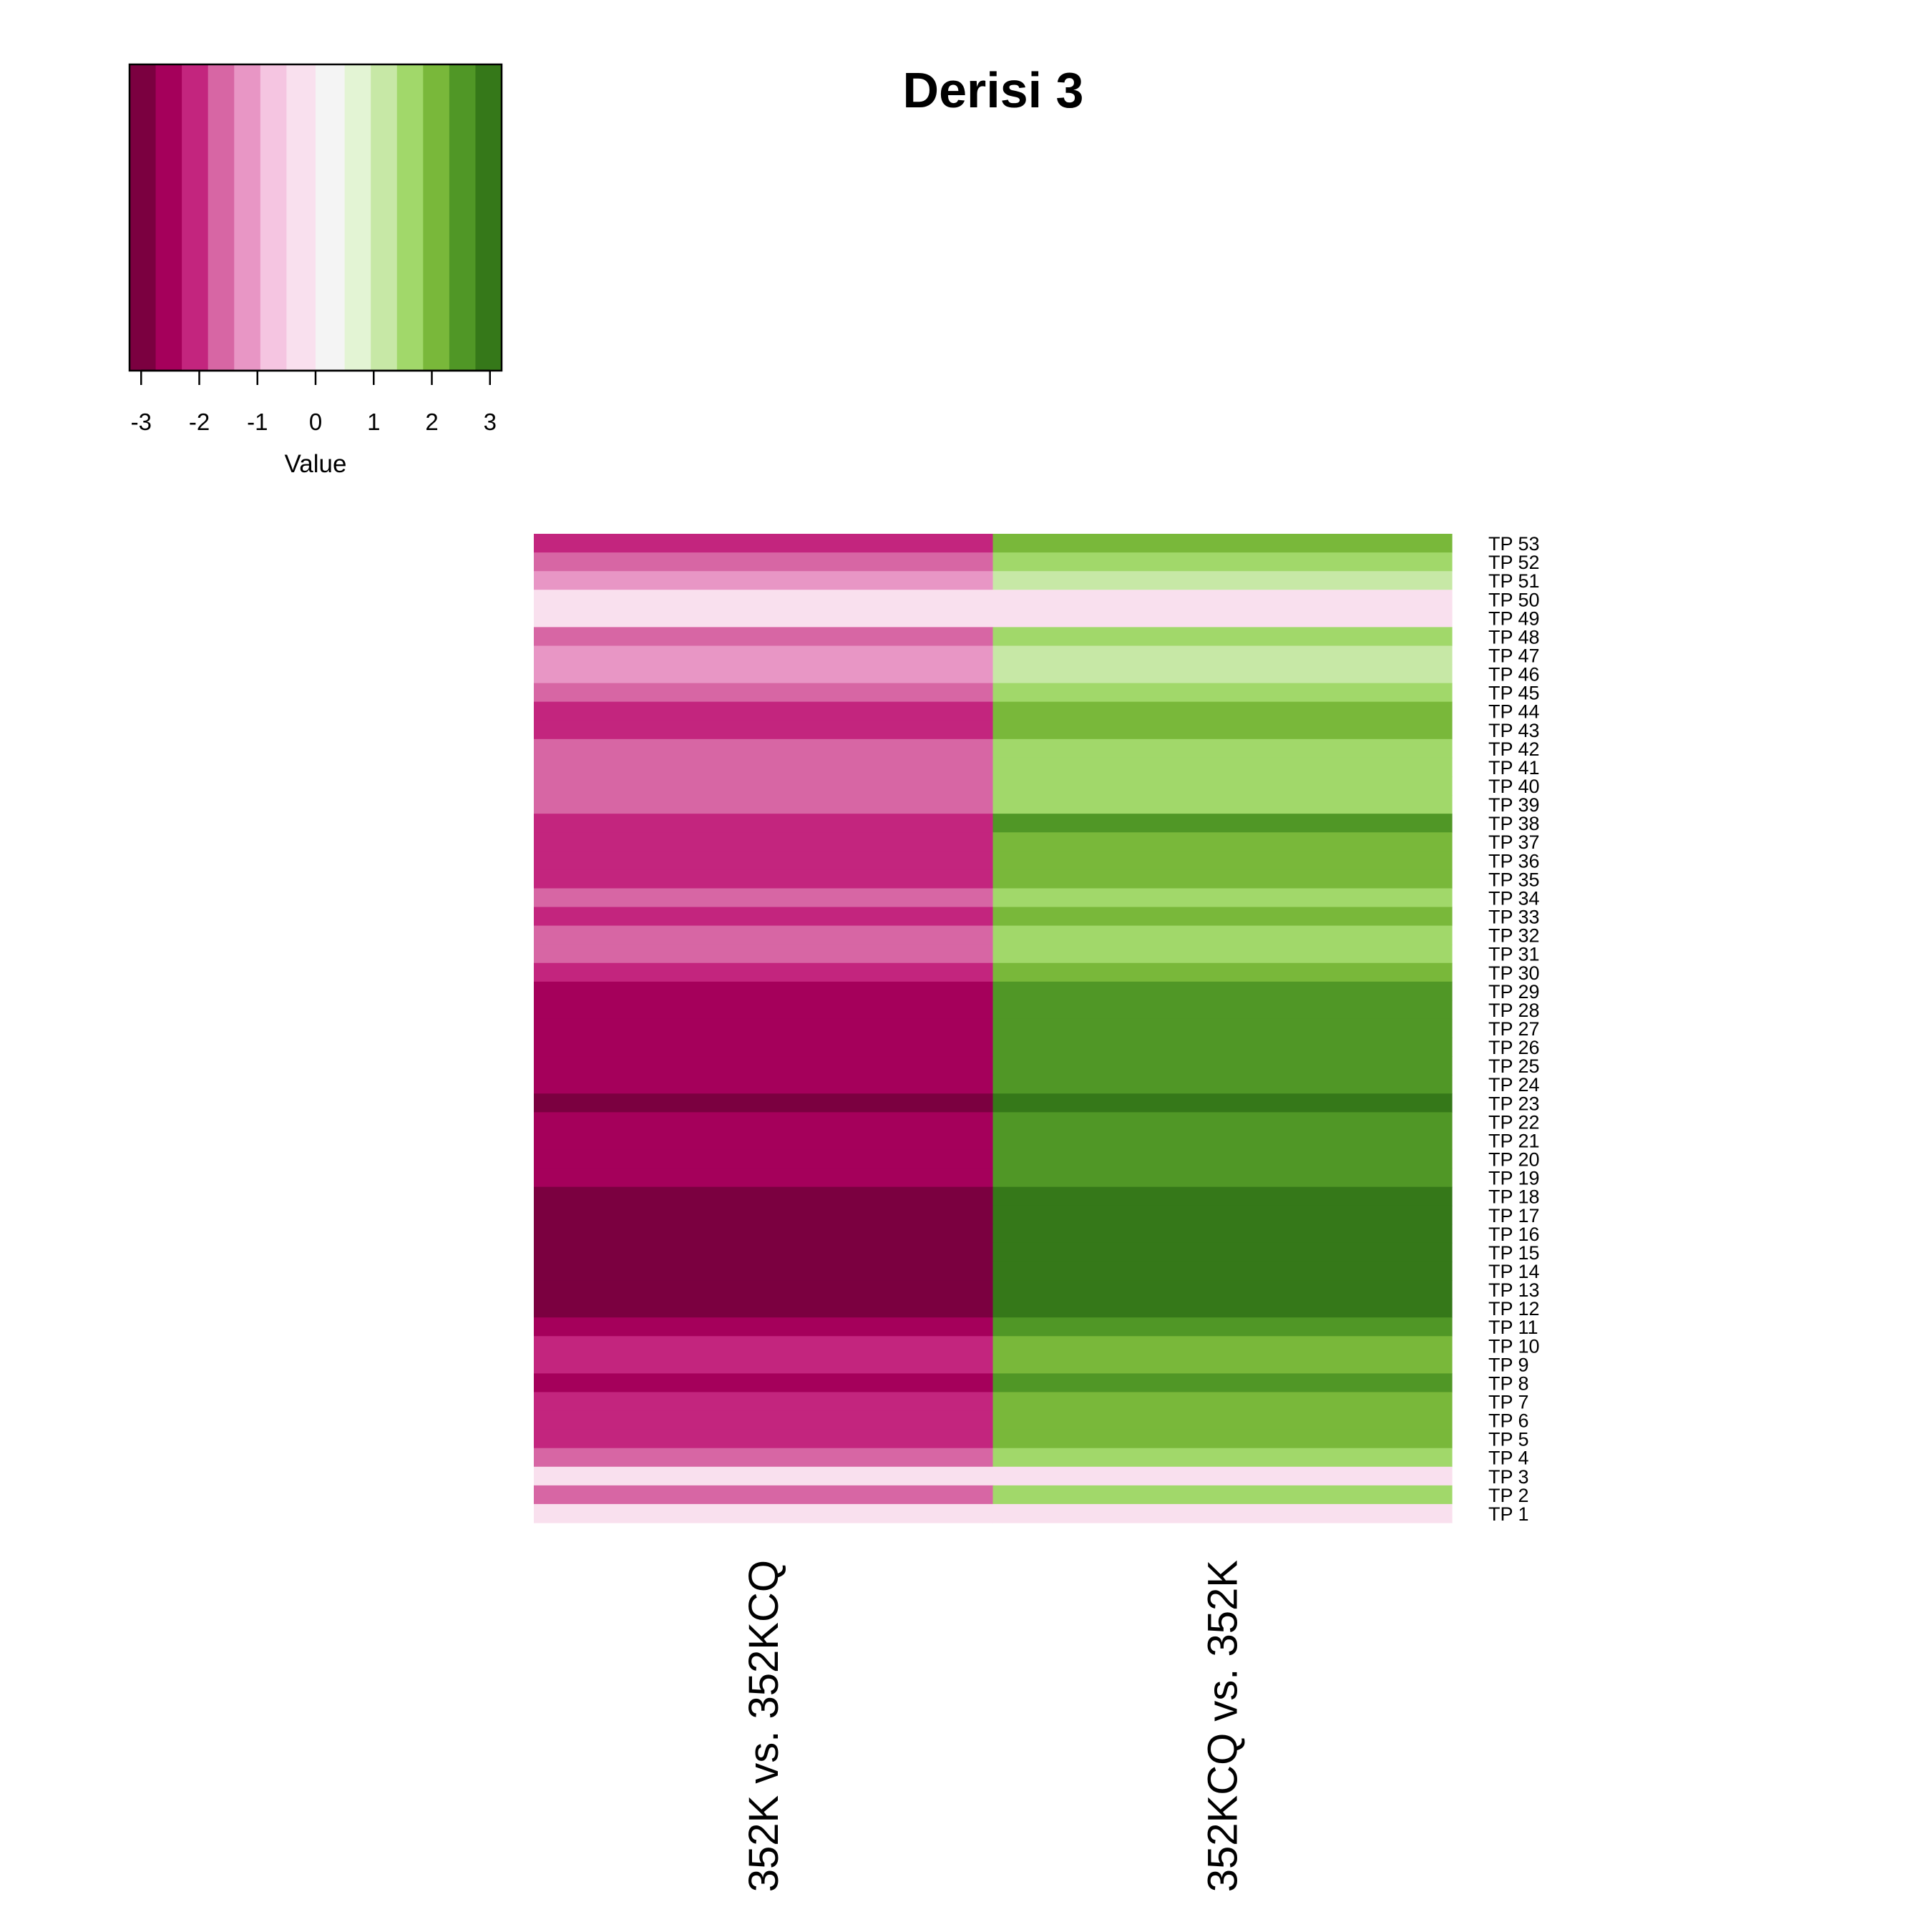  What do you see at coordinates (1514, 562) in the screenshot?
I see `row-label: TP 52` at bounding box center [1514, 562].